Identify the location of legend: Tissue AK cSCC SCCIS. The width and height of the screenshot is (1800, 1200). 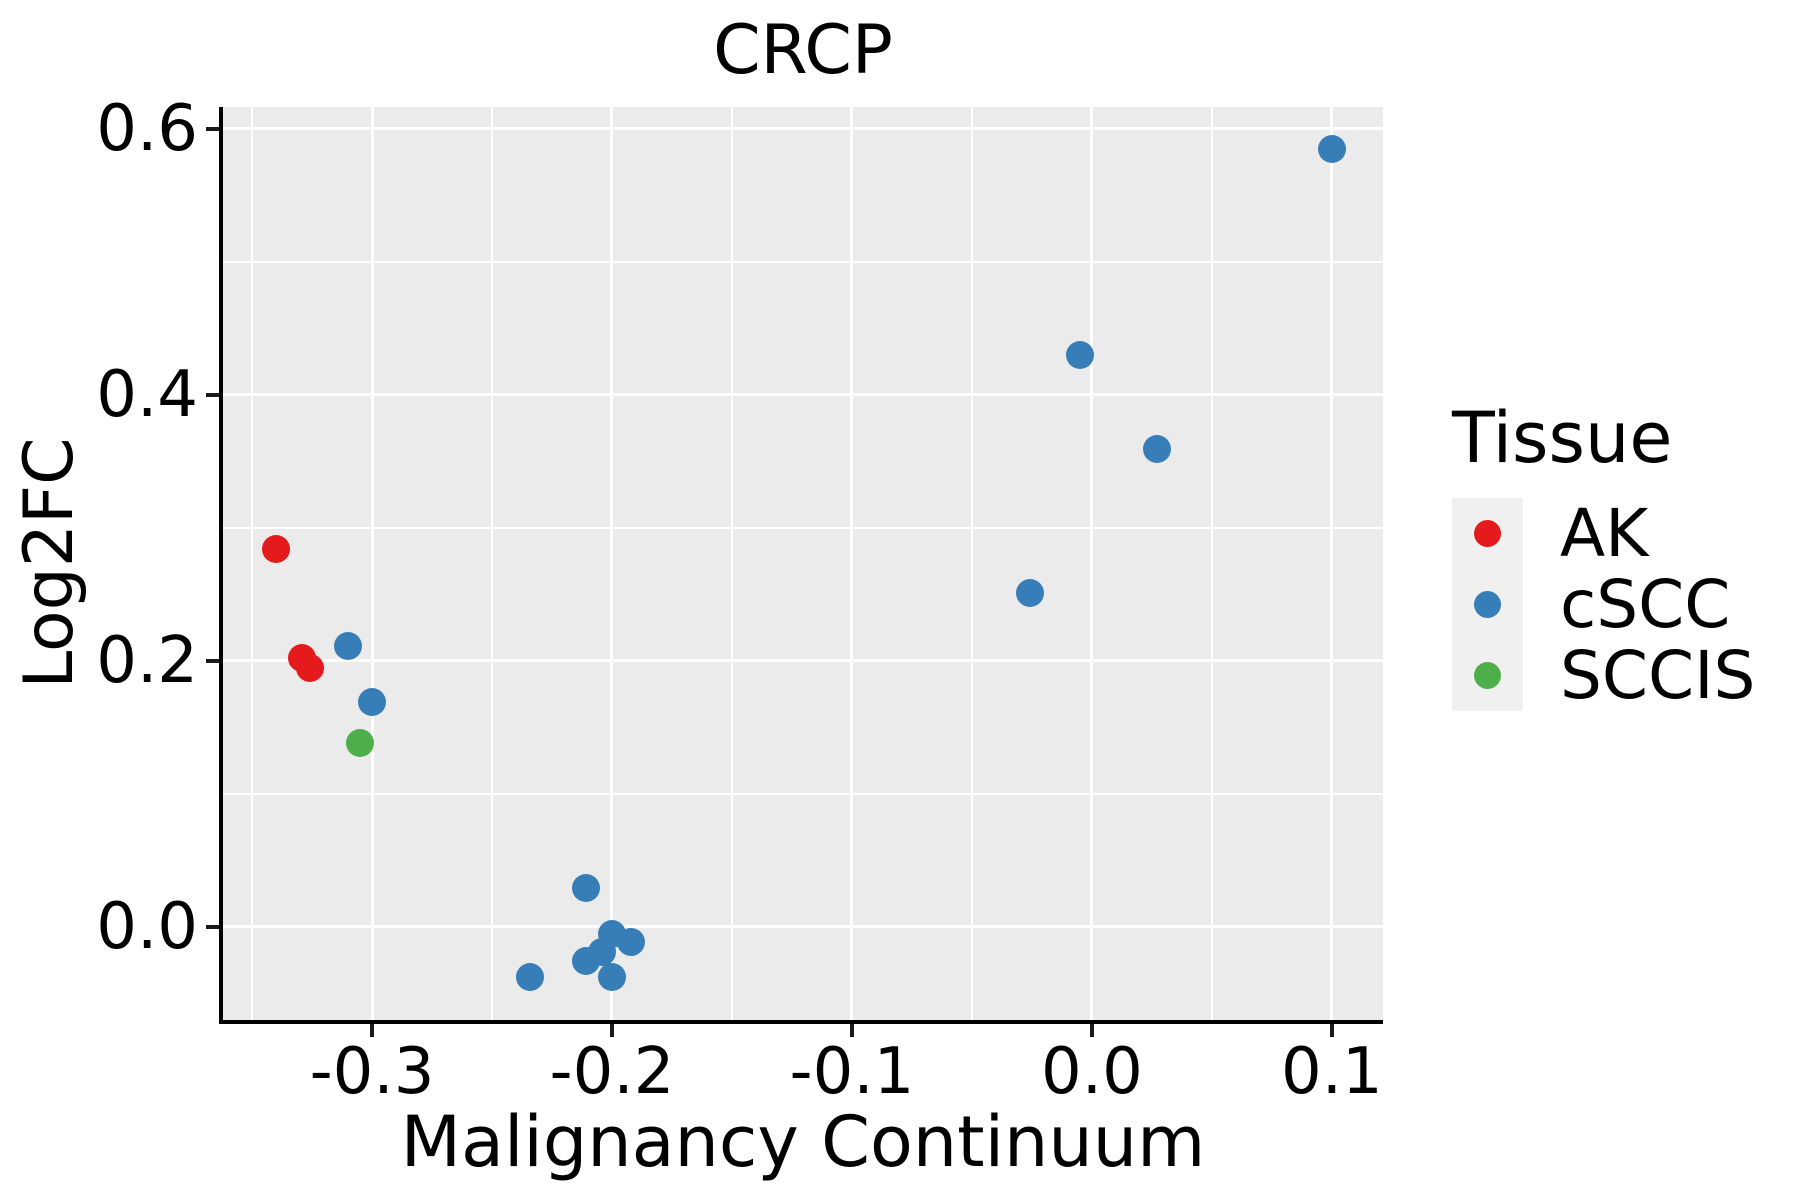
(1622, 555).